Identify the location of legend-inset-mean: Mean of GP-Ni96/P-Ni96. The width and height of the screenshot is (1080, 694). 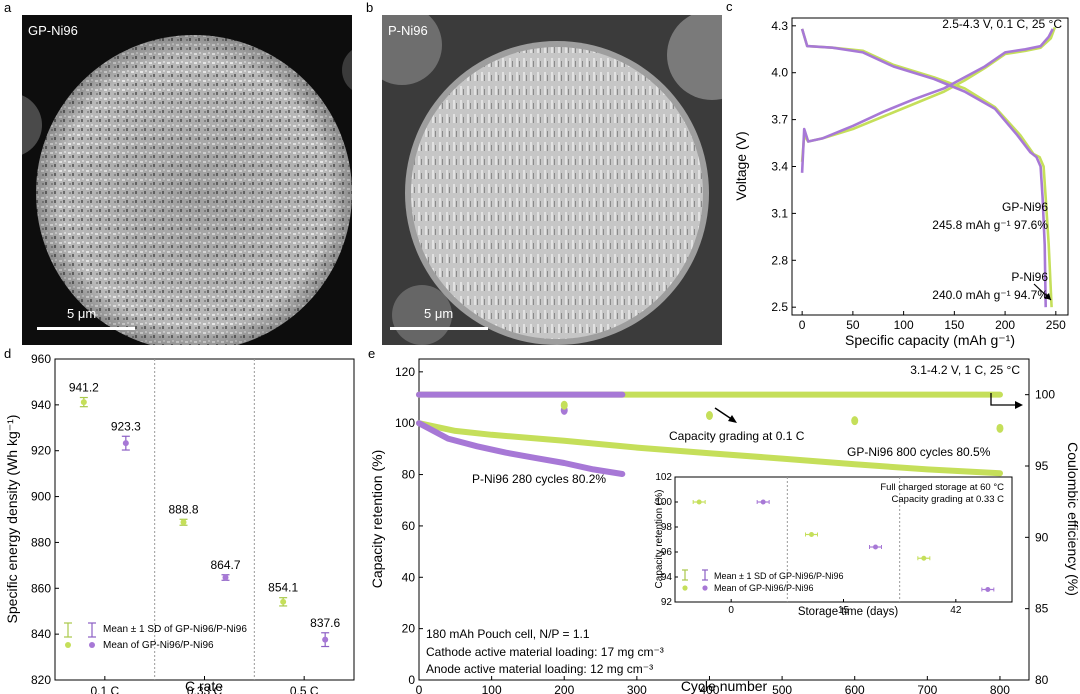
(764, 588).